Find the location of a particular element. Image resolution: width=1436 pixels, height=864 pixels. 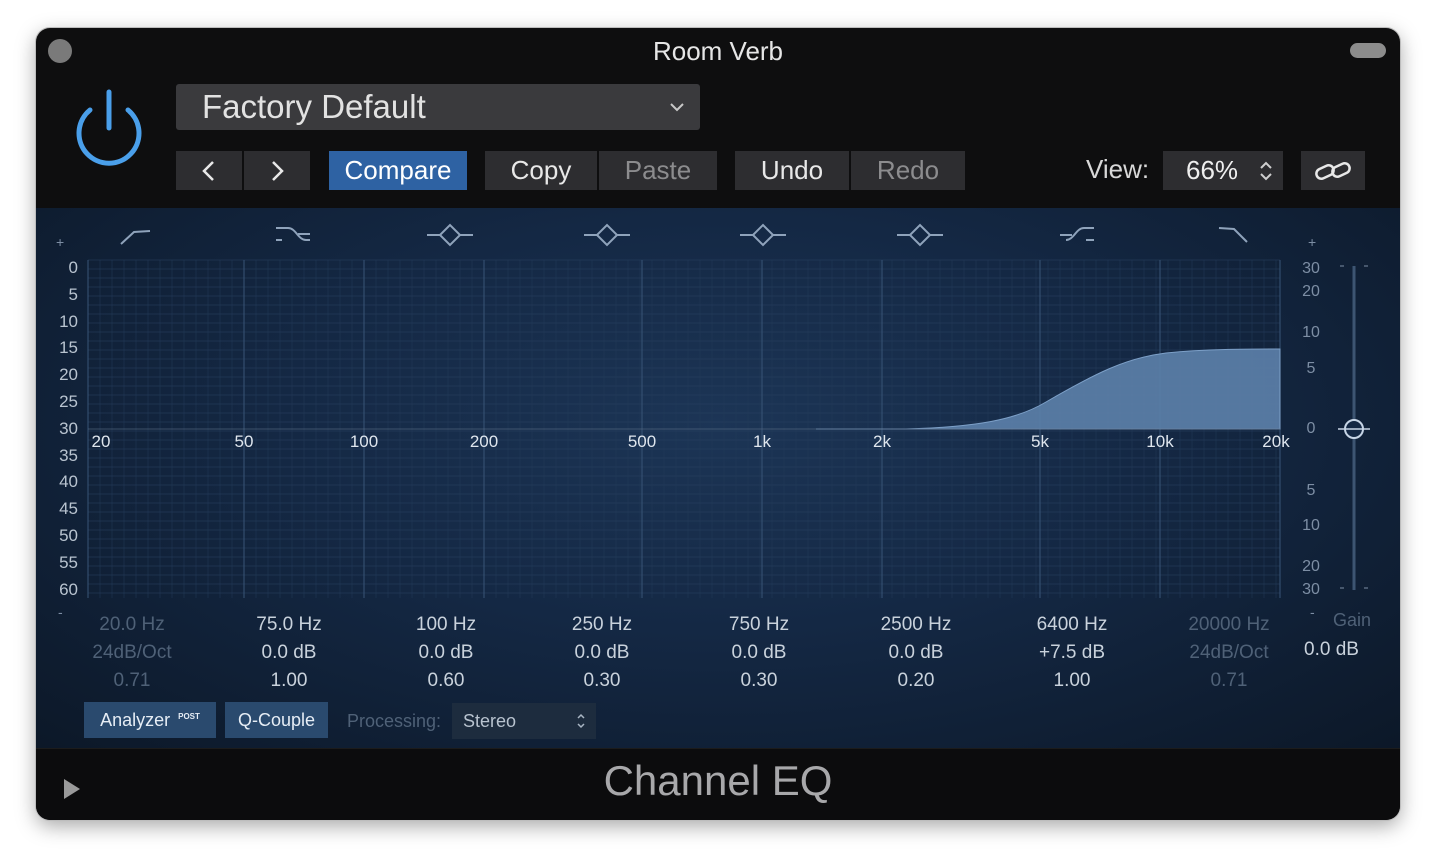

previous-preset-button is located at coordinates (209, 170).